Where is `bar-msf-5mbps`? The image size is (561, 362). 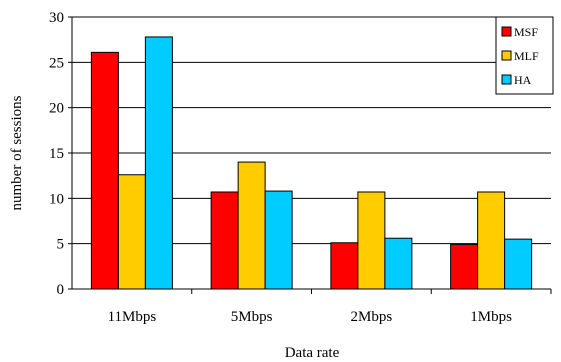 bar-msf-5mbps is located at coordinates (224, 240).